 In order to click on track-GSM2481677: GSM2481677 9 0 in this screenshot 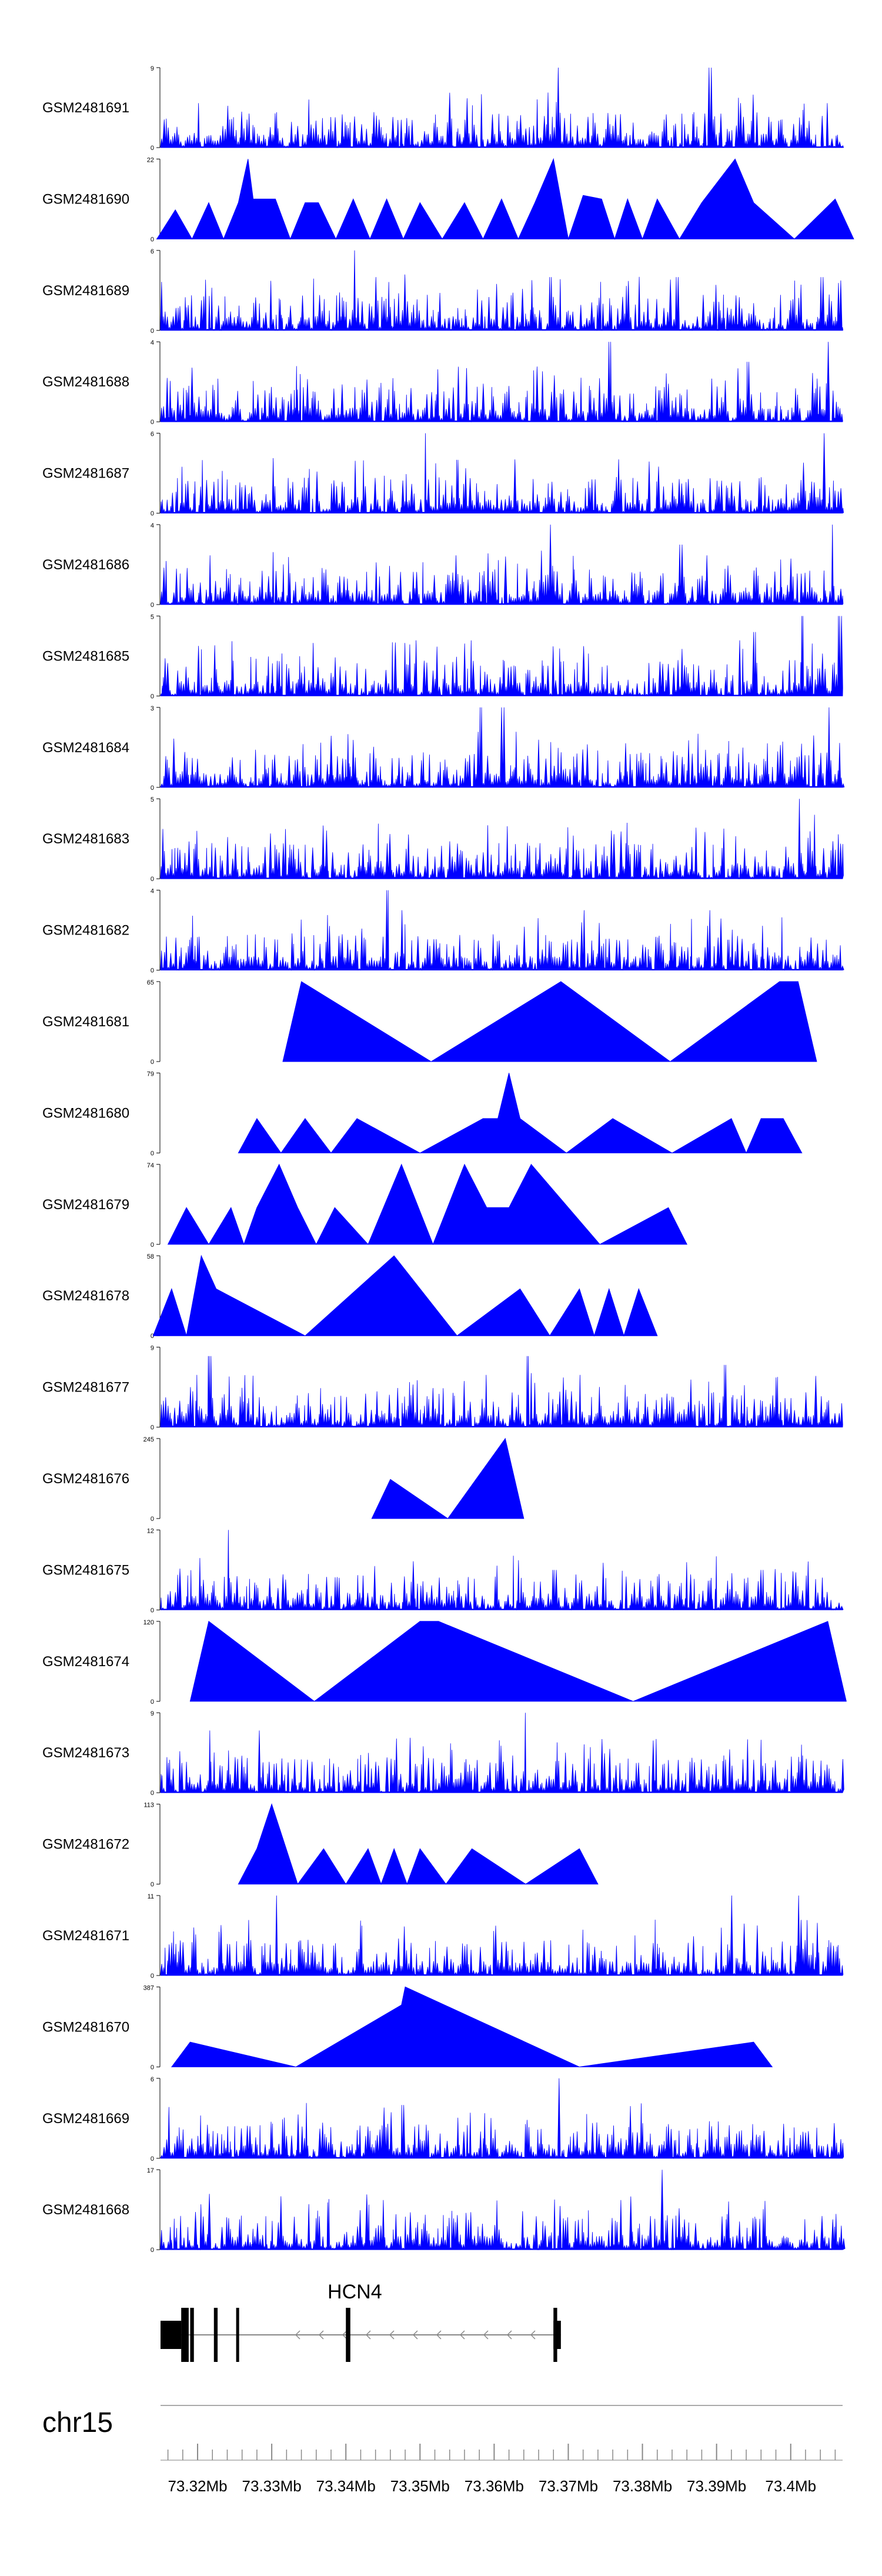, I will do `click(442, 1388)`.